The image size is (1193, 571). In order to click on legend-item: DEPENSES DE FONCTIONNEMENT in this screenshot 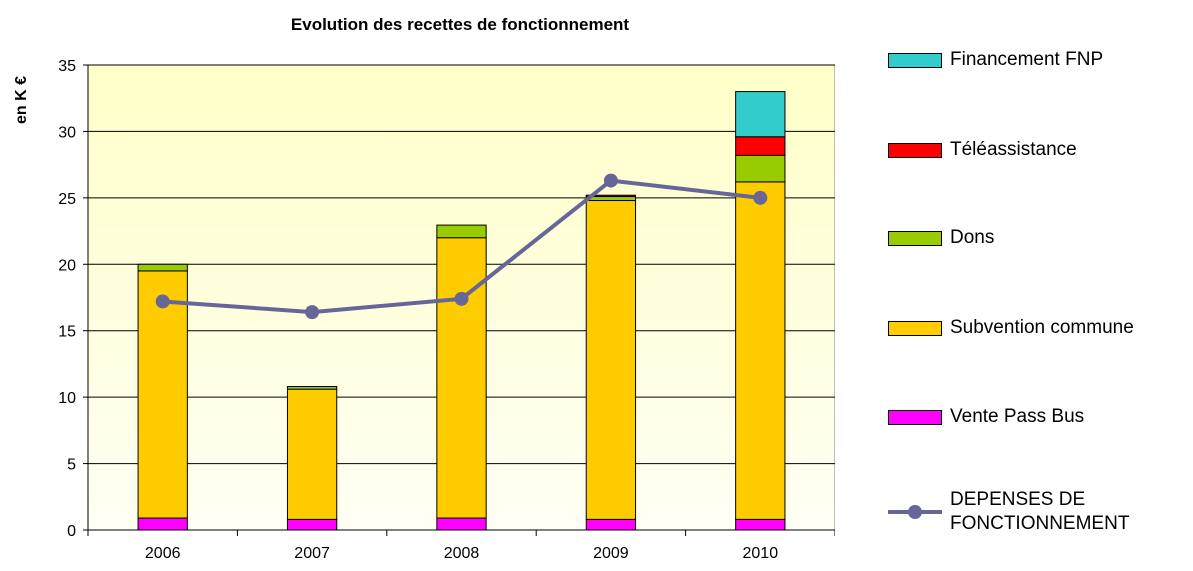, I will do `click(1026, 512)`.